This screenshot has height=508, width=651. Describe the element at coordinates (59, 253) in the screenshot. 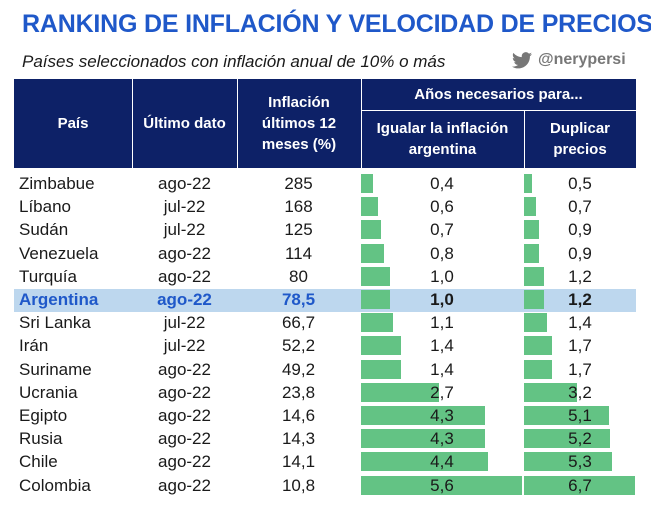

I see `country-cell: Venezuela` at that location.